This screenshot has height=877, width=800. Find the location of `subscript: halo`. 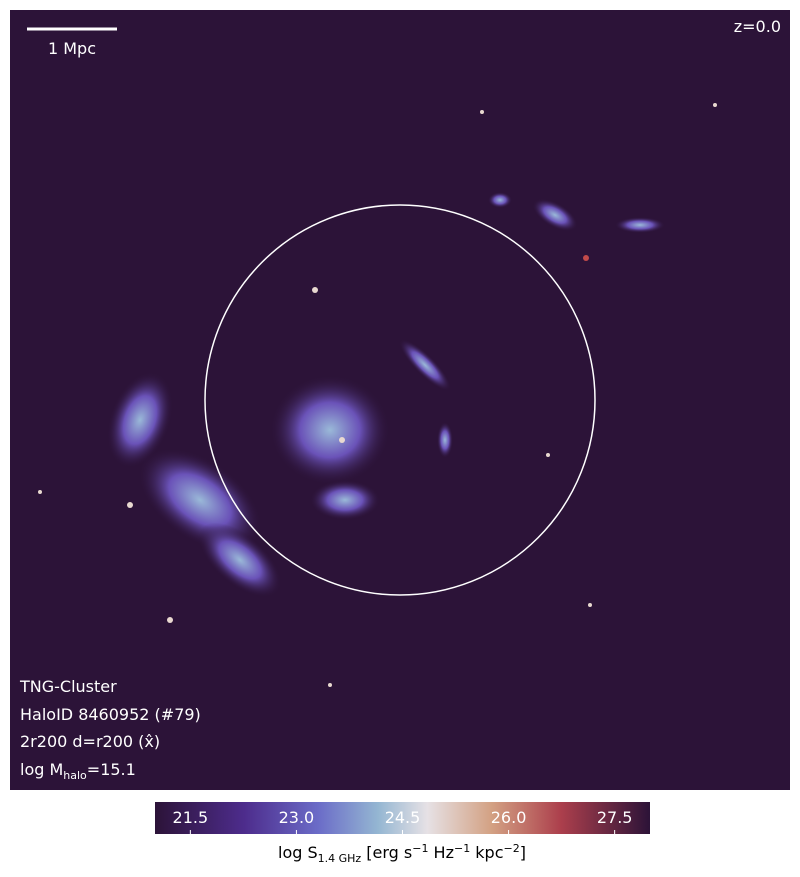

subscript: halo is located at coordinates (75, 775).